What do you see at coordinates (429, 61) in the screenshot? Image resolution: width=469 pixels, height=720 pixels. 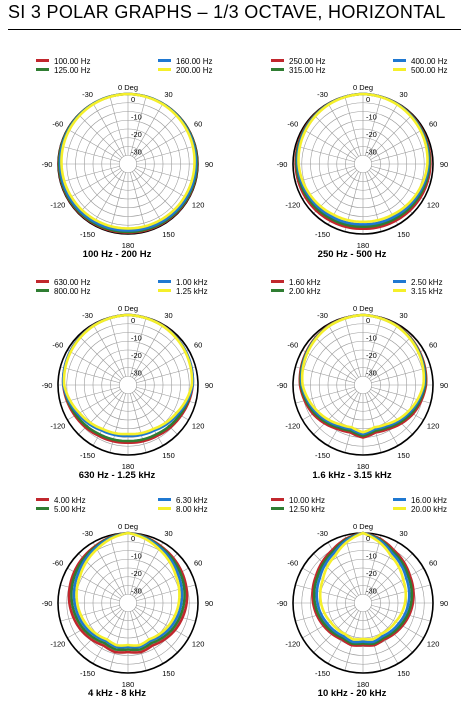 I see `legend-label: 400.00 Hz` at bounding box center [429, 61].